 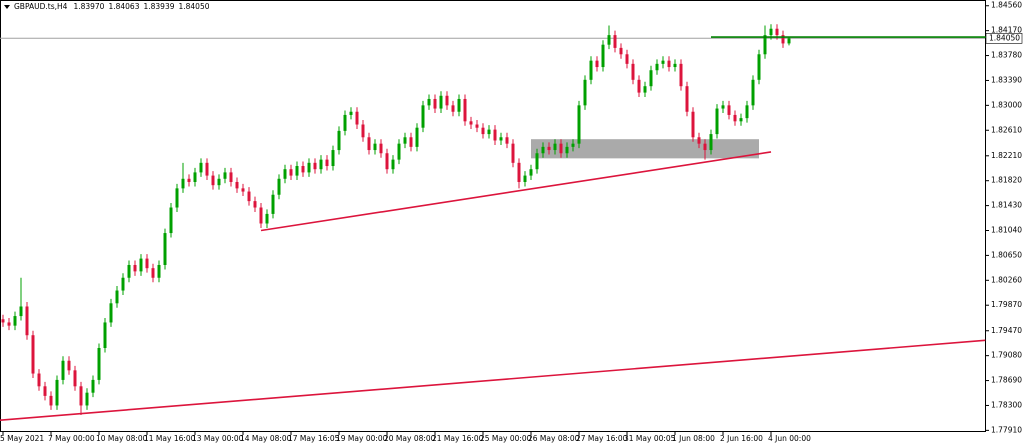 What do you see at coordinates (71, 438) in the screenshot?
I see `x-tick-label: 7 May 00:00` at bounding box center [71, 438].